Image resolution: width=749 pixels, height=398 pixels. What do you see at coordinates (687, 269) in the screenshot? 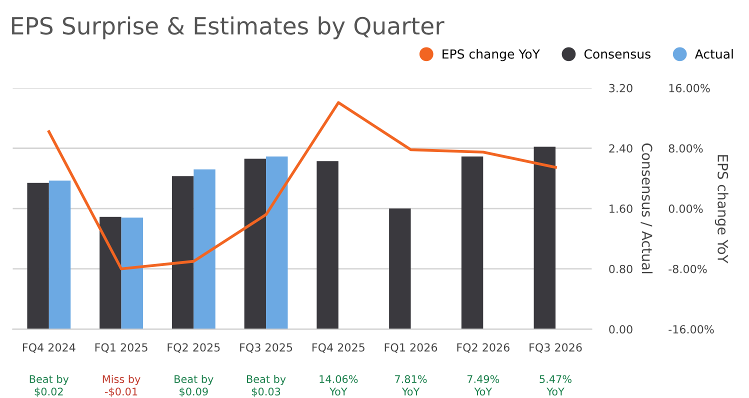
I see `y2-tick-label: -8.00%` at bounding box center [687, 269].